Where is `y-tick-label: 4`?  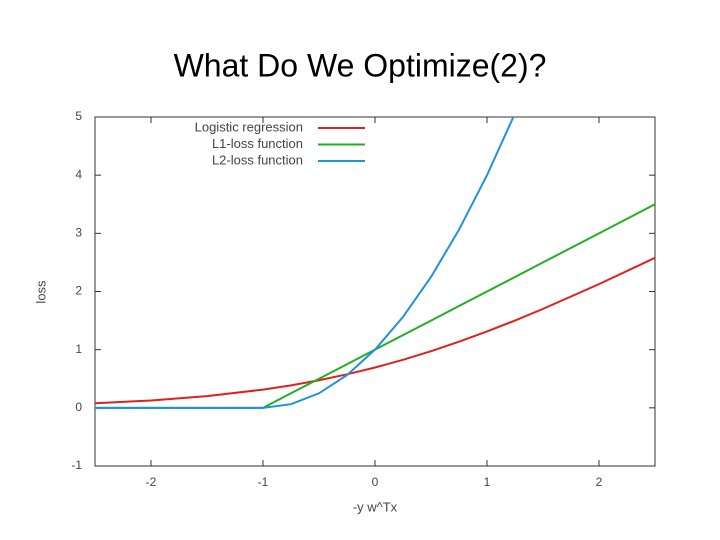
y-tick-label: 4 is located at coordinates (78, 174).